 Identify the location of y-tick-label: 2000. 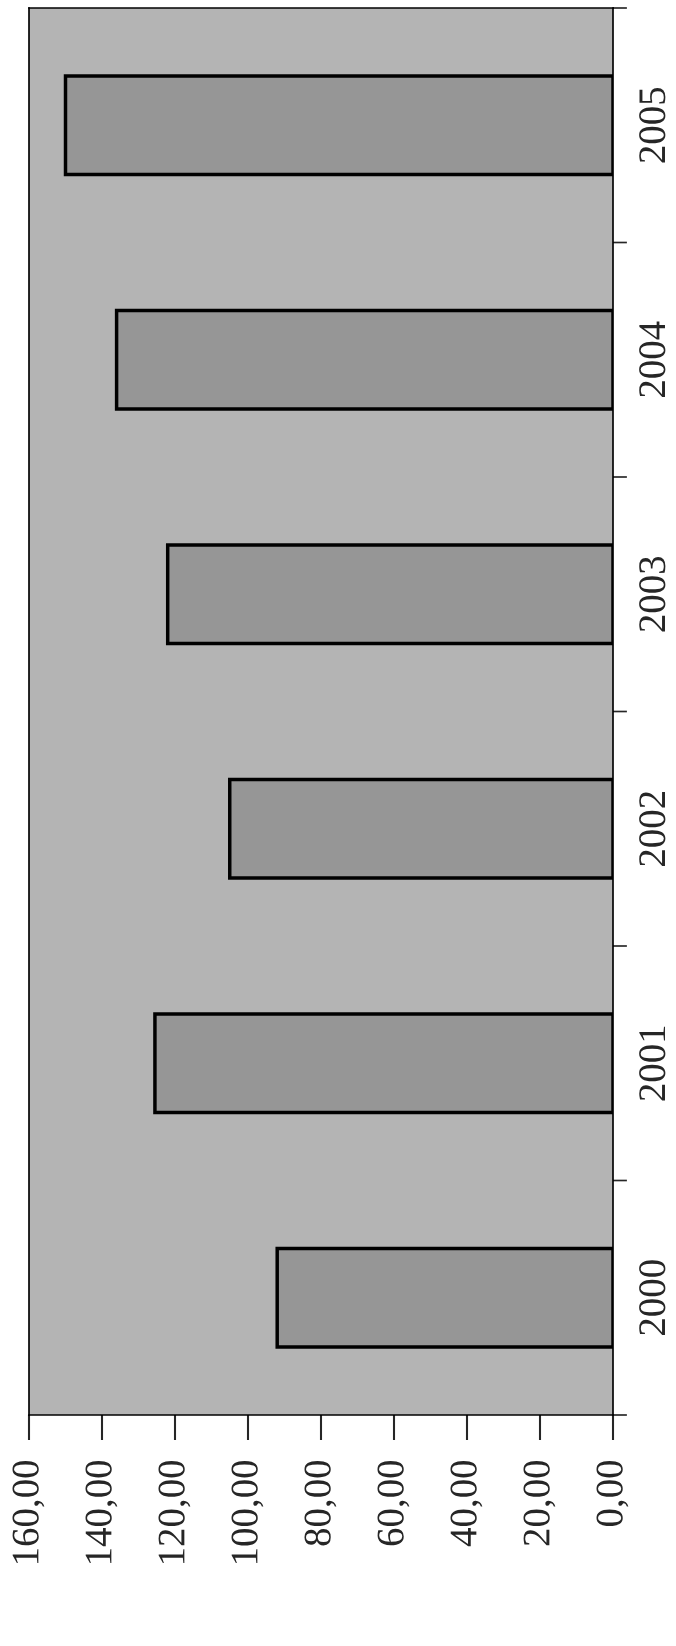
(652, 1297).